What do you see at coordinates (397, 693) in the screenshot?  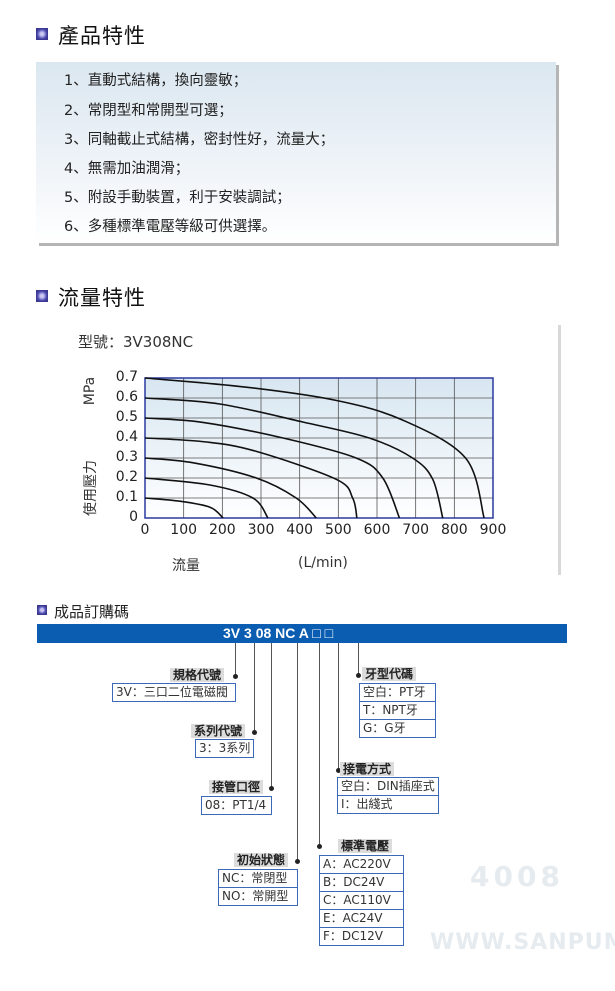 I see `option-cell: 空白：PT牙` at bounding box center [397, 693].